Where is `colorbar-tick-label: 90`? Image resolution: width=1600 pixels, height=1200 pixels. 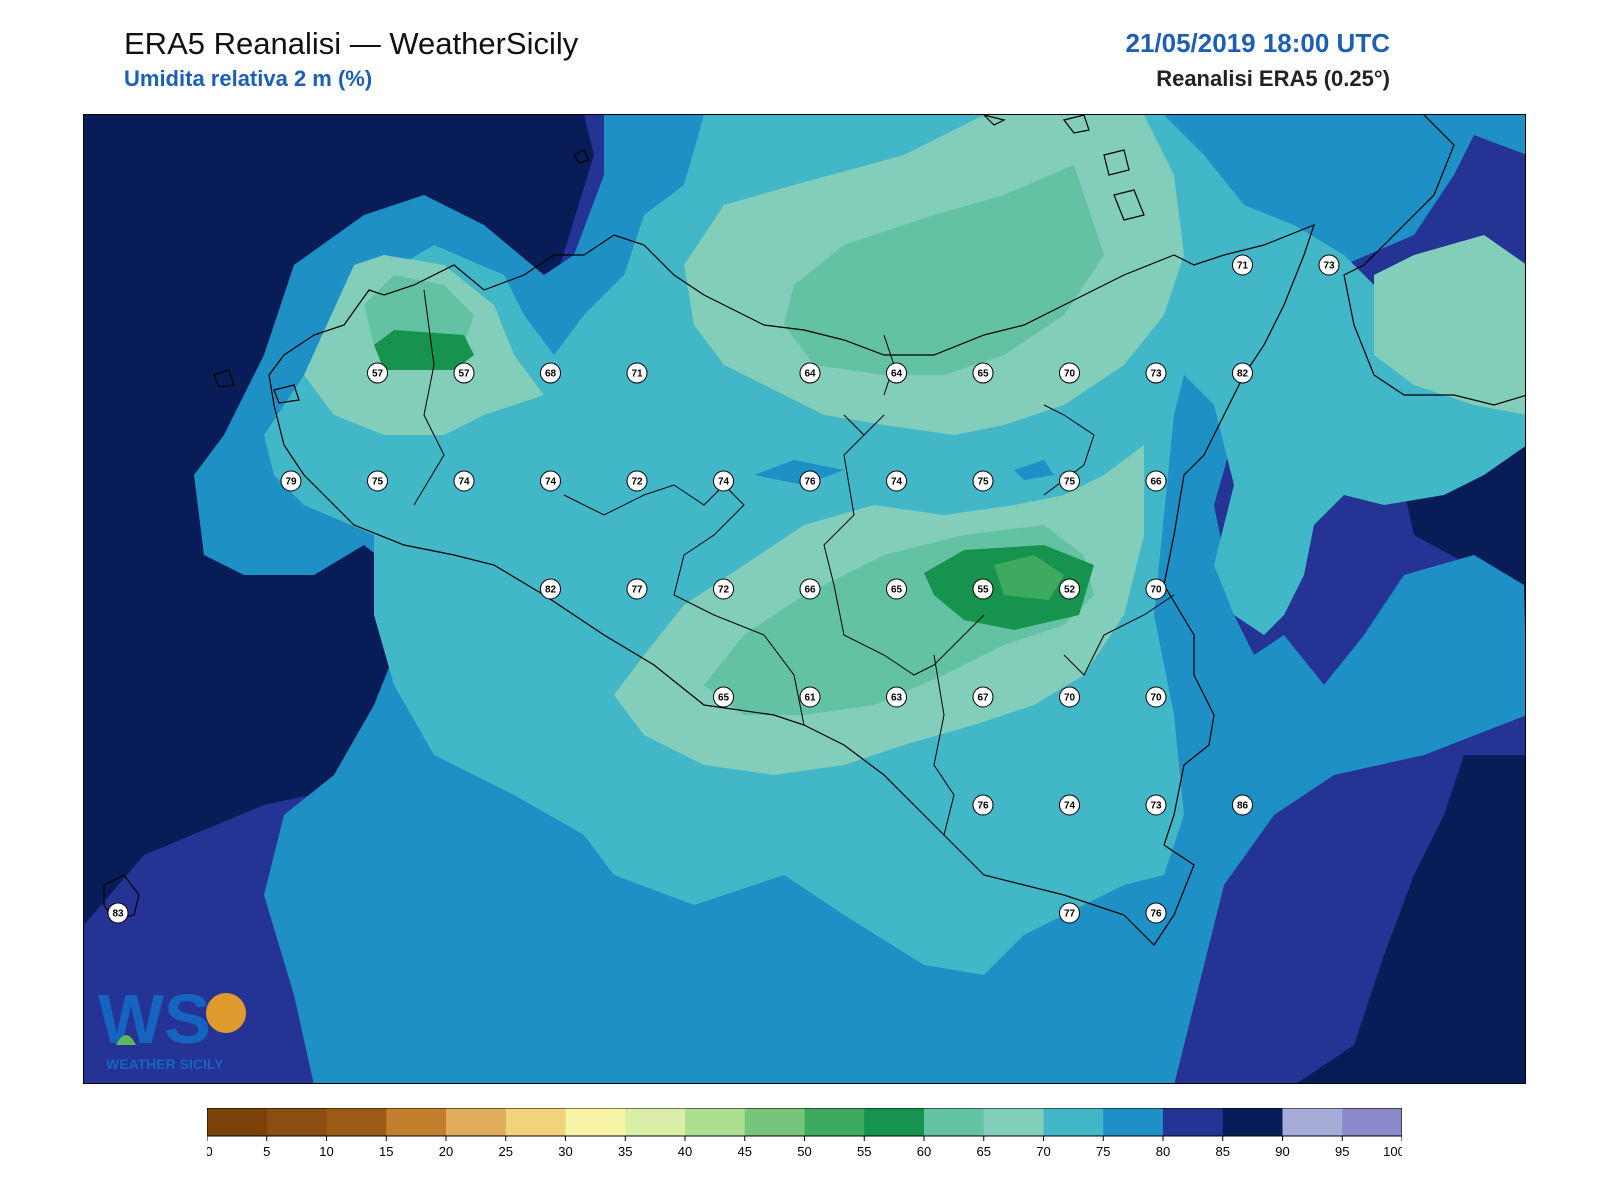
colorbar-tick-label: 90 is located at coordinates (1282, 1151).